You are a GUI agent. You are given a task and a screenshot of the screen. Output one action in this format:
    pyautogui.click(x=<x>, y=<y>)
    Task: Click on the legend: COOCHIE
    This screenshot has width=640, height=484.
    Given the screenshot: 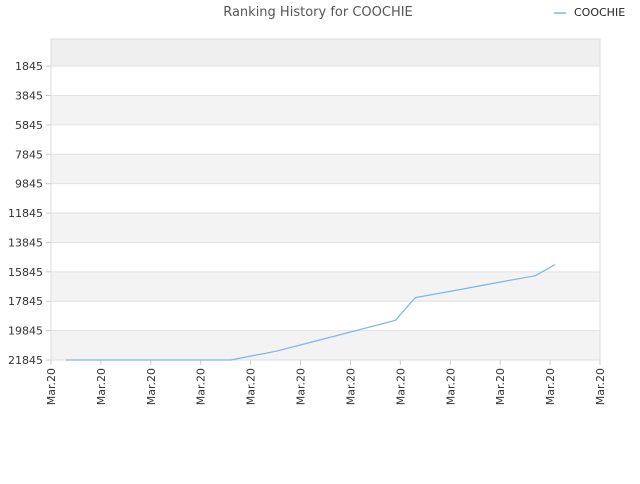 What is the action you would take?
    pyautogui.click(x=589, y=12)
    